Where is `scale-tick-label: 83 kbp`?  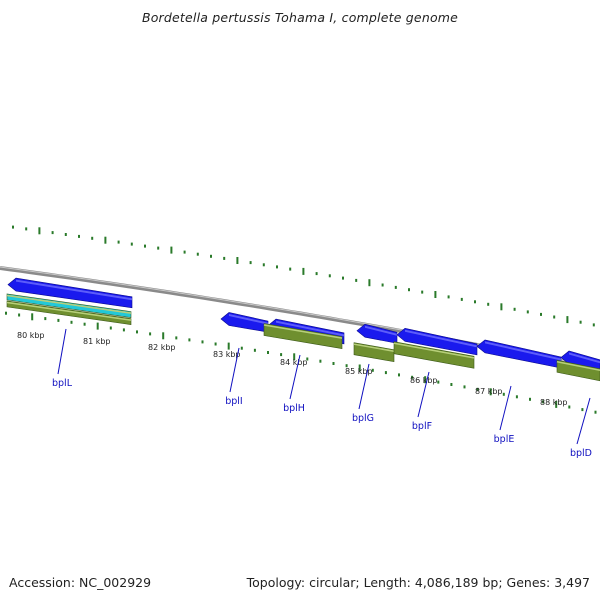
scale-tick-label: 83 kbp is located at coordinates (227, 354).